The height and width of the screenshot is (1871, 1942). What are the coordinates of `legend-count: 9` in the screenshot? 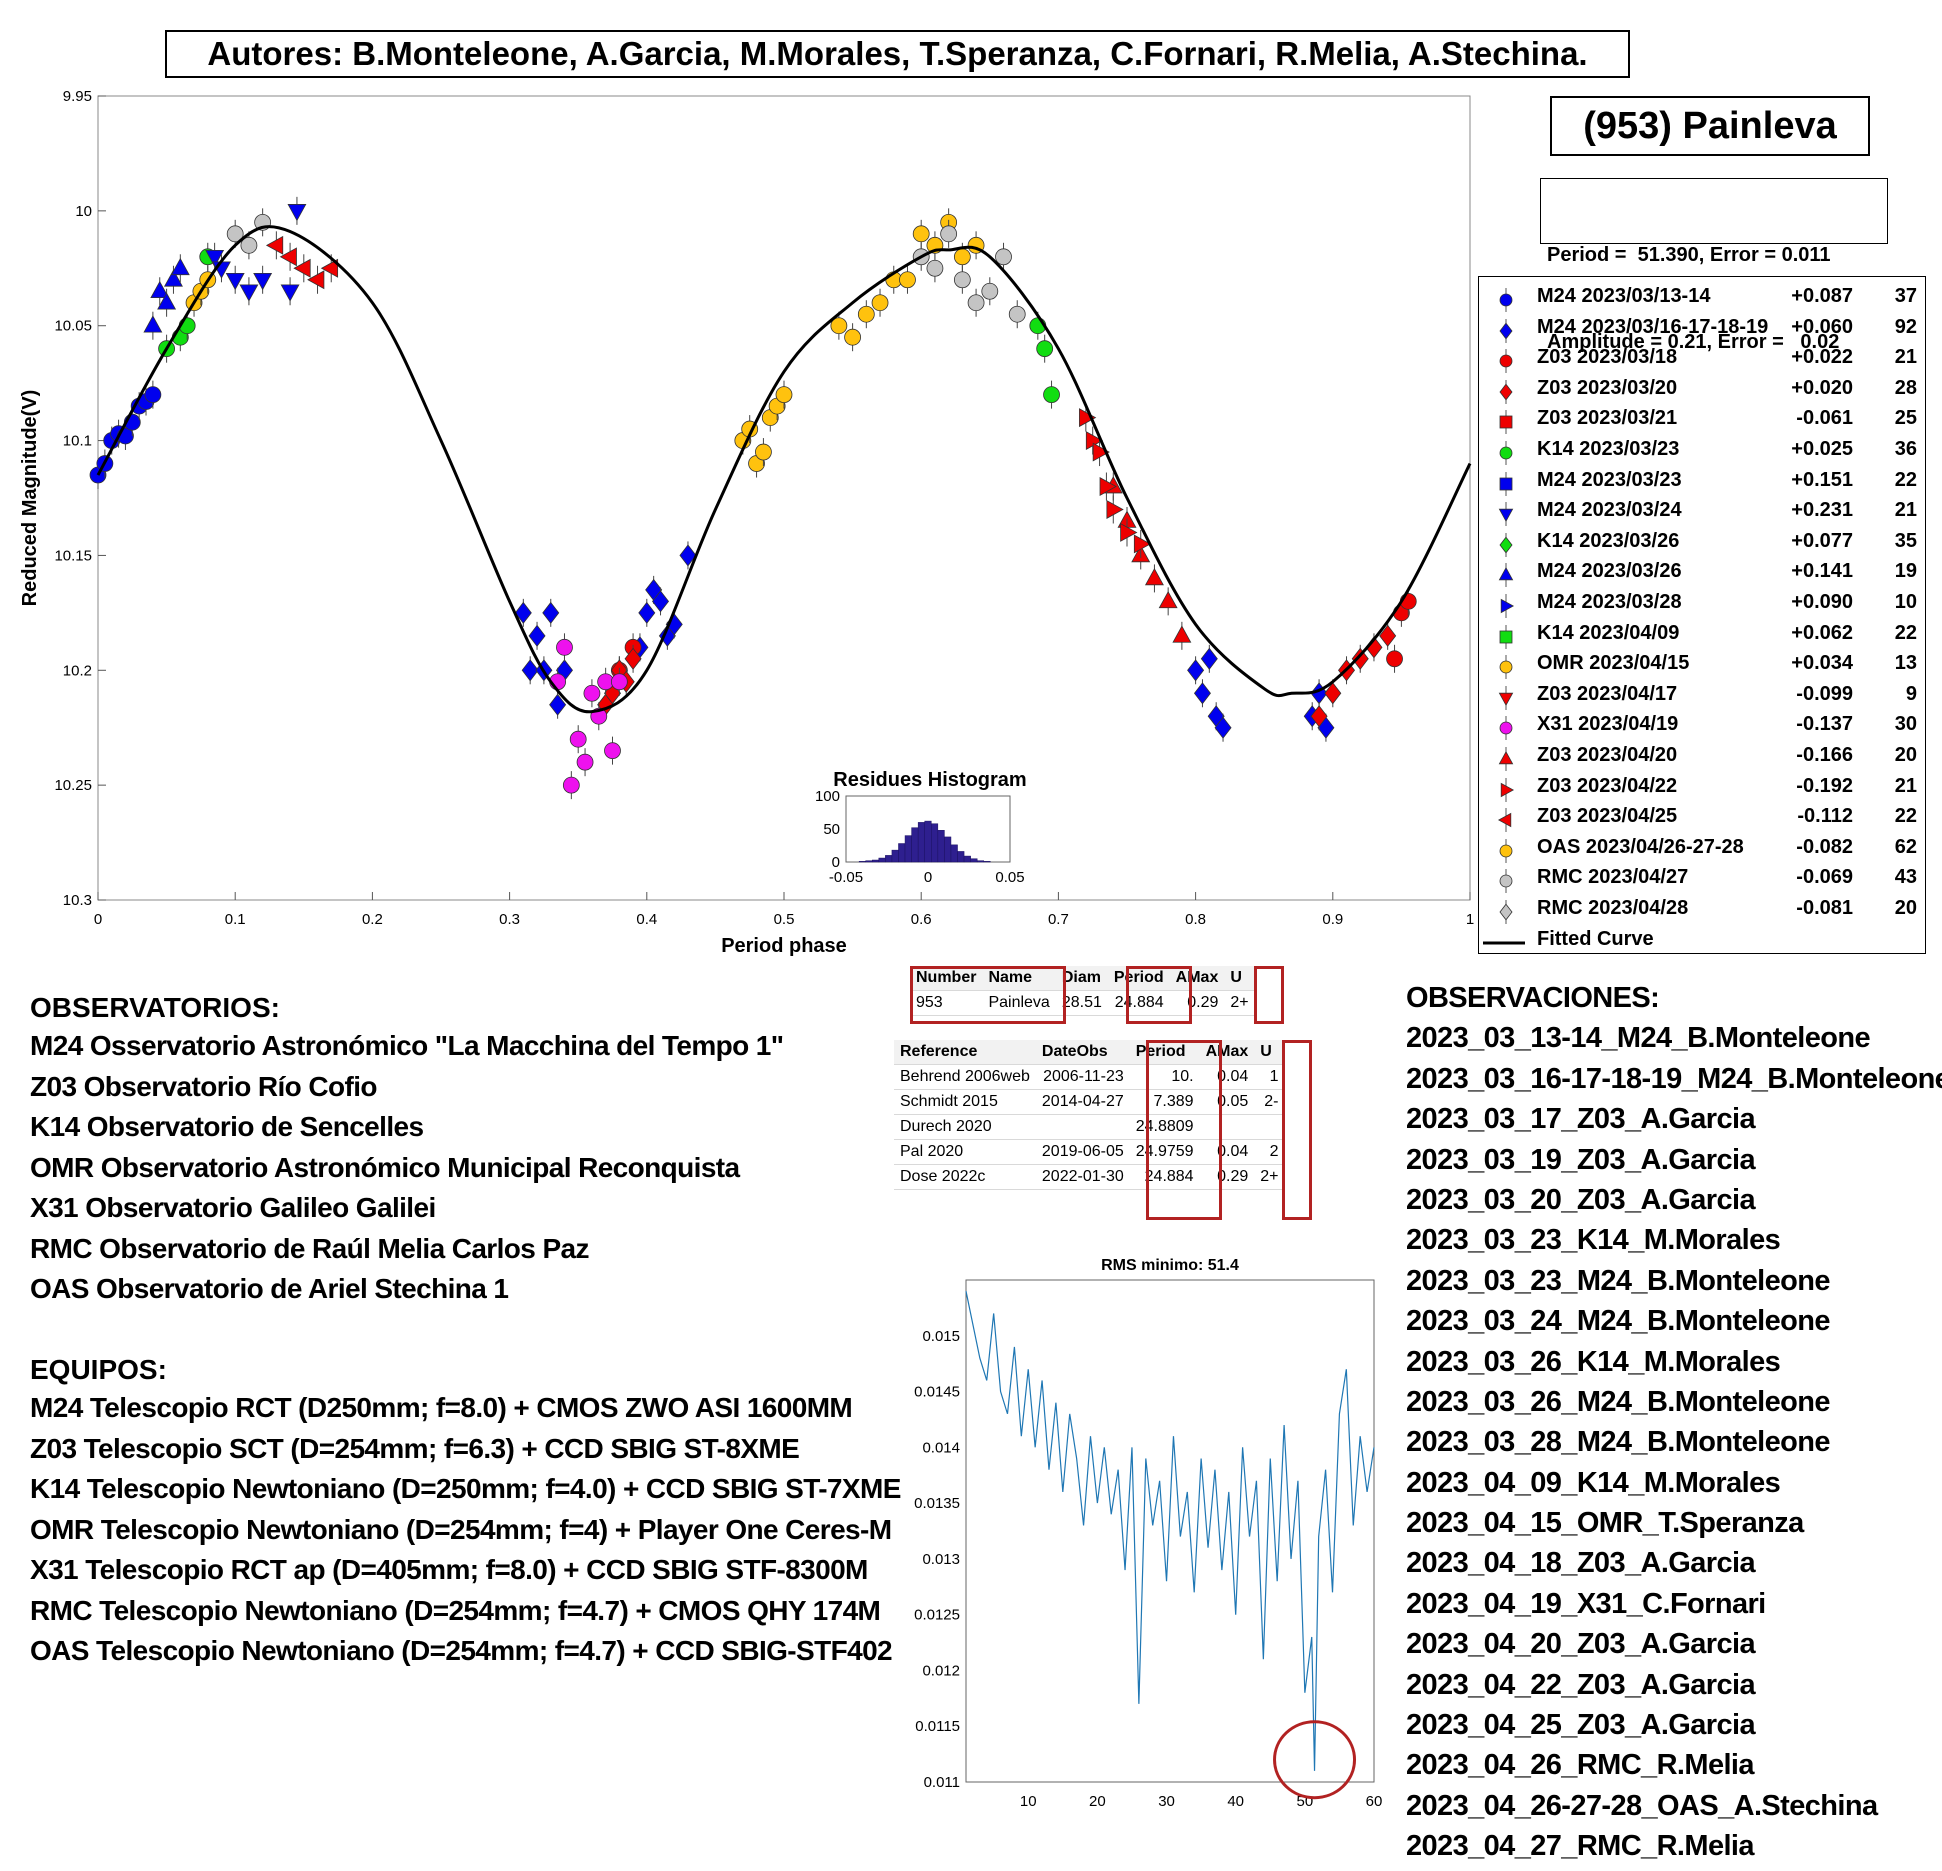 It's located at (1911, 693).